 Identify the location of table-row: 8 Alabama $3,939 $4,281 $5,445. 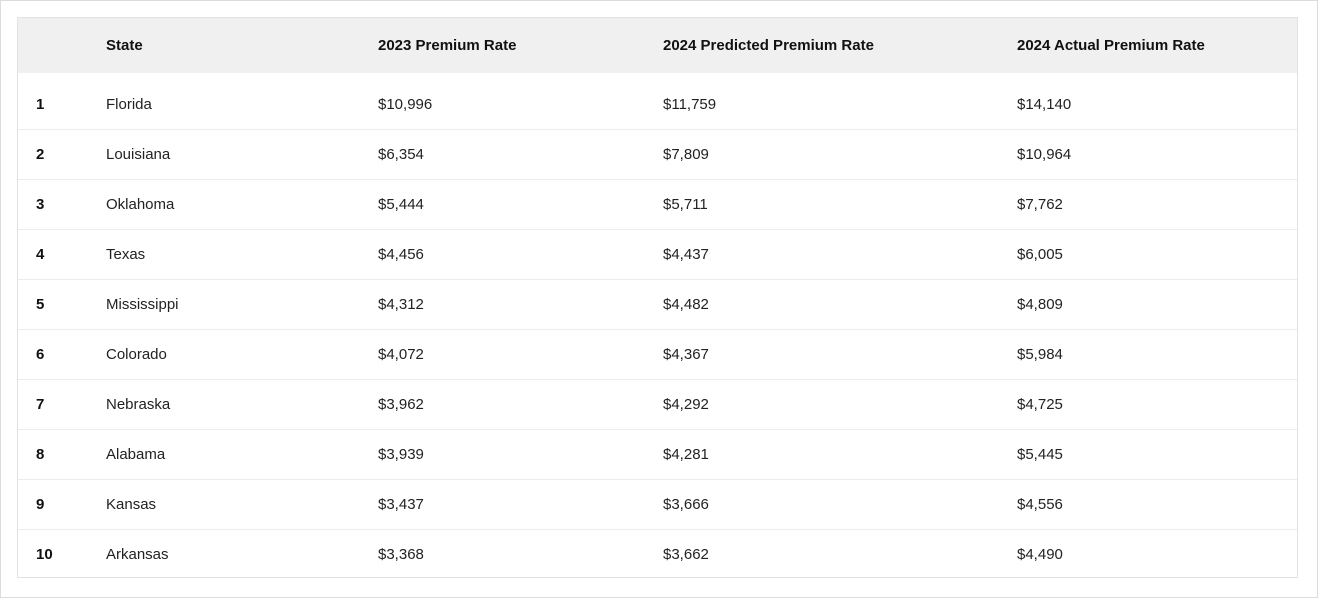
(657, 454).